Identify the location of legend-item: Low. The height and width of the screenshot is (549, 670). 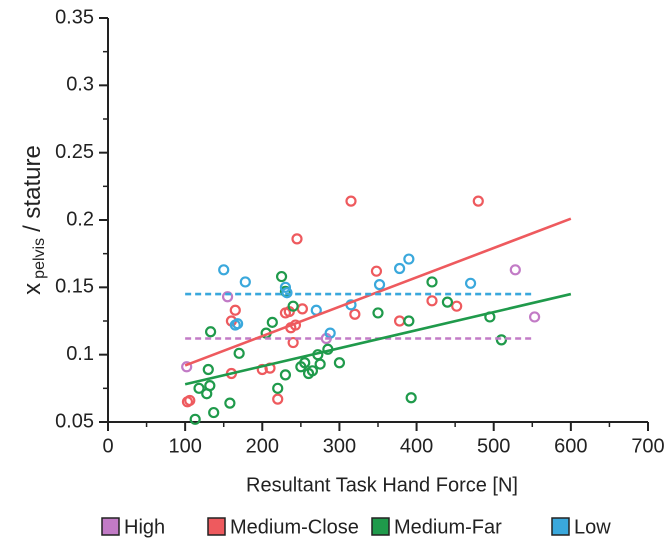
(581, 527).